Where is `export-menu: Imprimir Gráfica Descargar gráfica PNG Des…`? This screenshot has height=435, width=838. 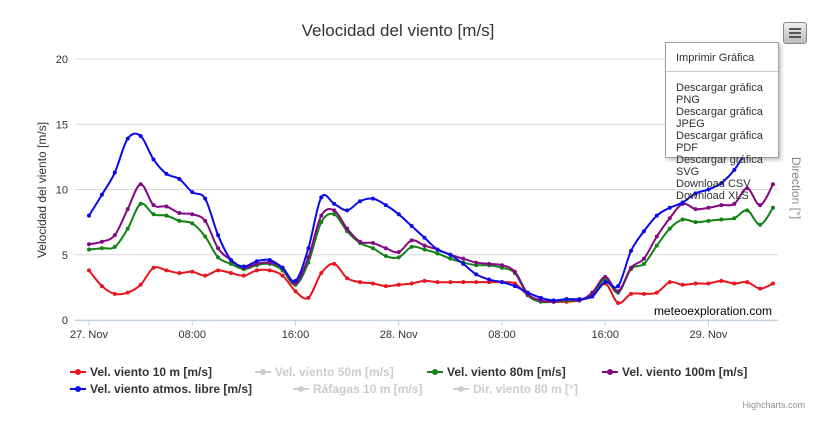 export-menu: Imprimir Gráfica Descargar gráfica PNG Des… is located at coordinates (722, 122).